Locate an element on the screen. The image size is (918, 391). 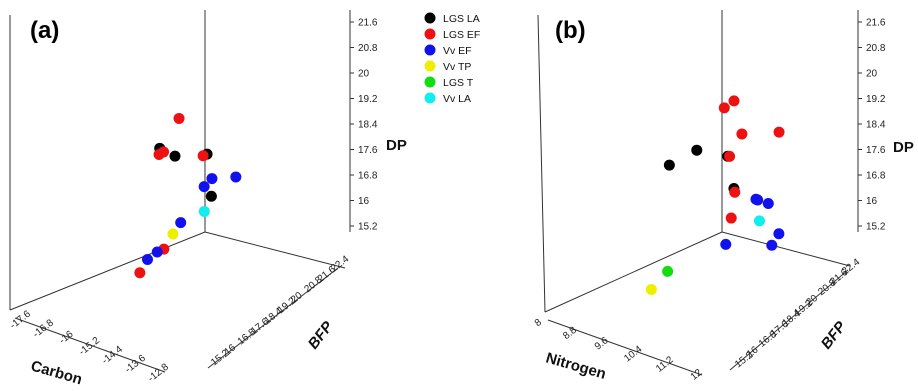
panel-b-x-axis-line is located at coordinates (625, 347).